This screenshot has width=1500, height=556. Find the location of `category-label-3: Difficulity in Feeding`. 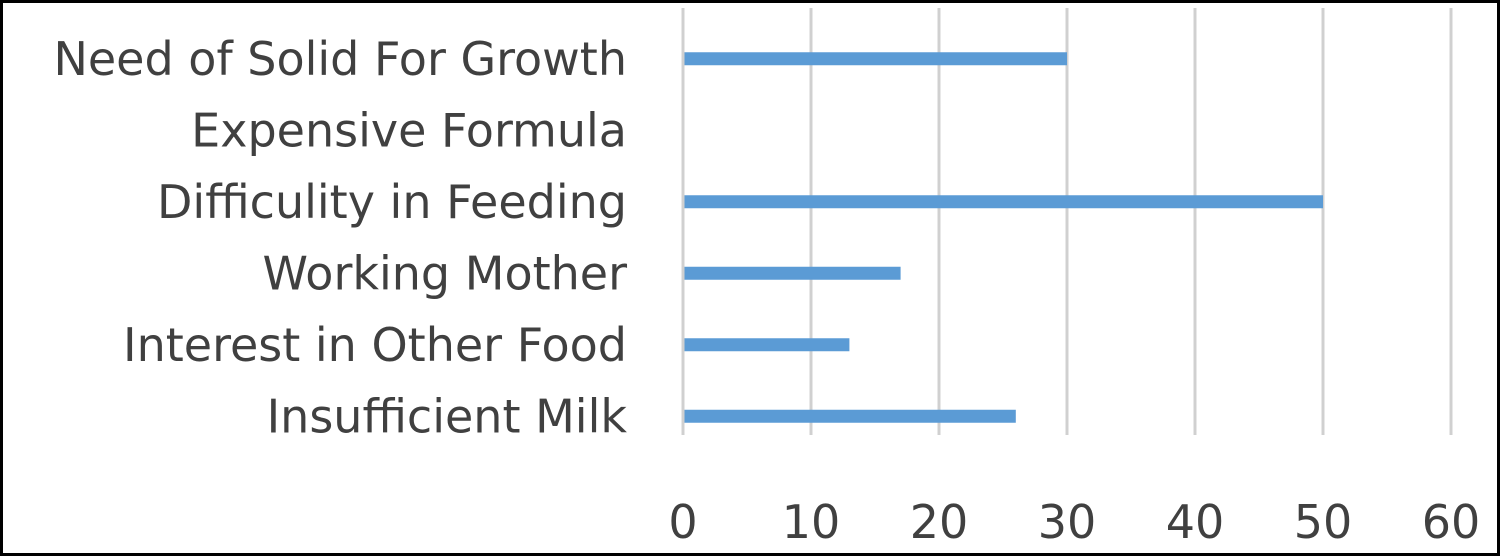

category-label-3: Difficulity in Feeding is located at coordinates (392, 202).